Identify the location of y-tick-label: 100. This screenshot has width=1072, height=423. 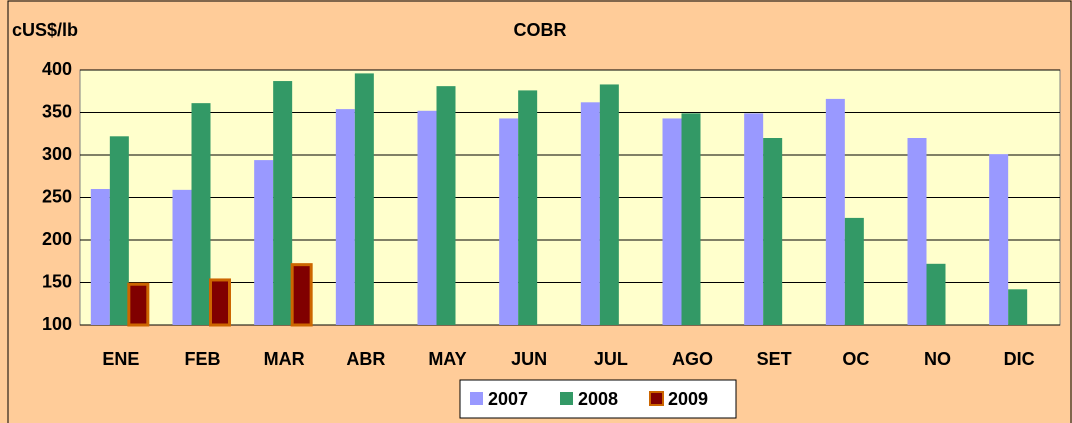
(57, 324).